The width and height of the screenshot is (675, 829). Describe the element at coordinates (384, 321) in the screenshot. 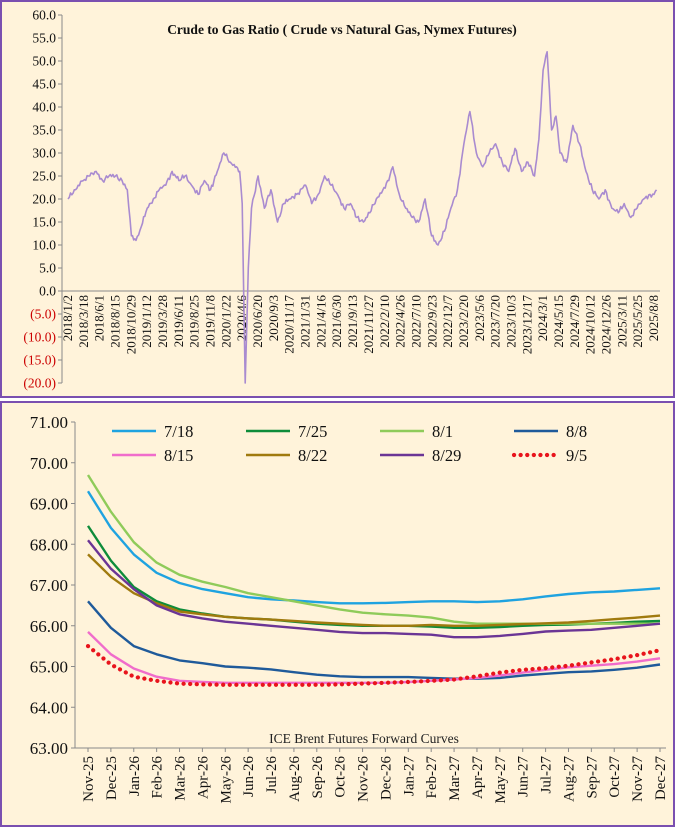

I see `x-tick-label: 2022/2/10` at that location.